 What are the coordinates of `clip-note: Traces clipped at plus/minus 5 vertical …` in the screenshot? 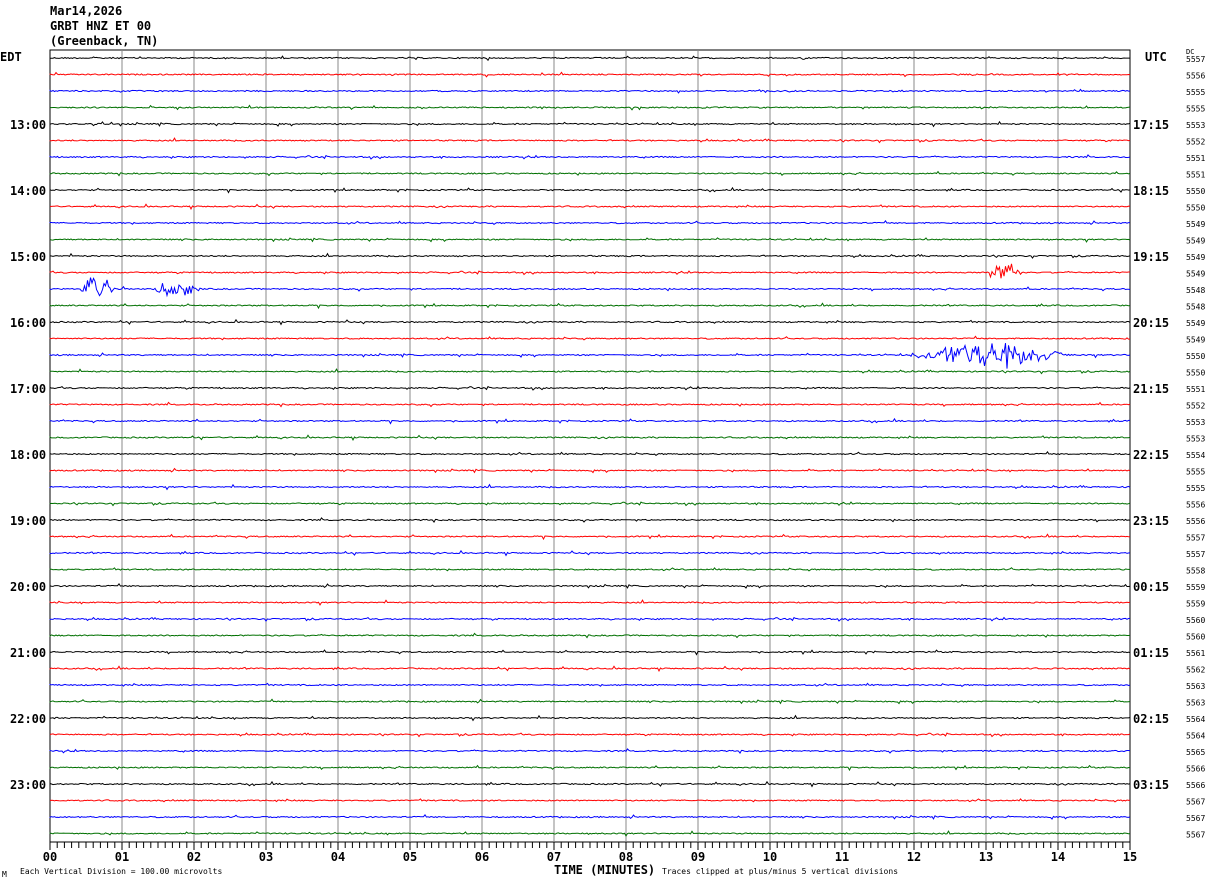 It's located at (780, 871).